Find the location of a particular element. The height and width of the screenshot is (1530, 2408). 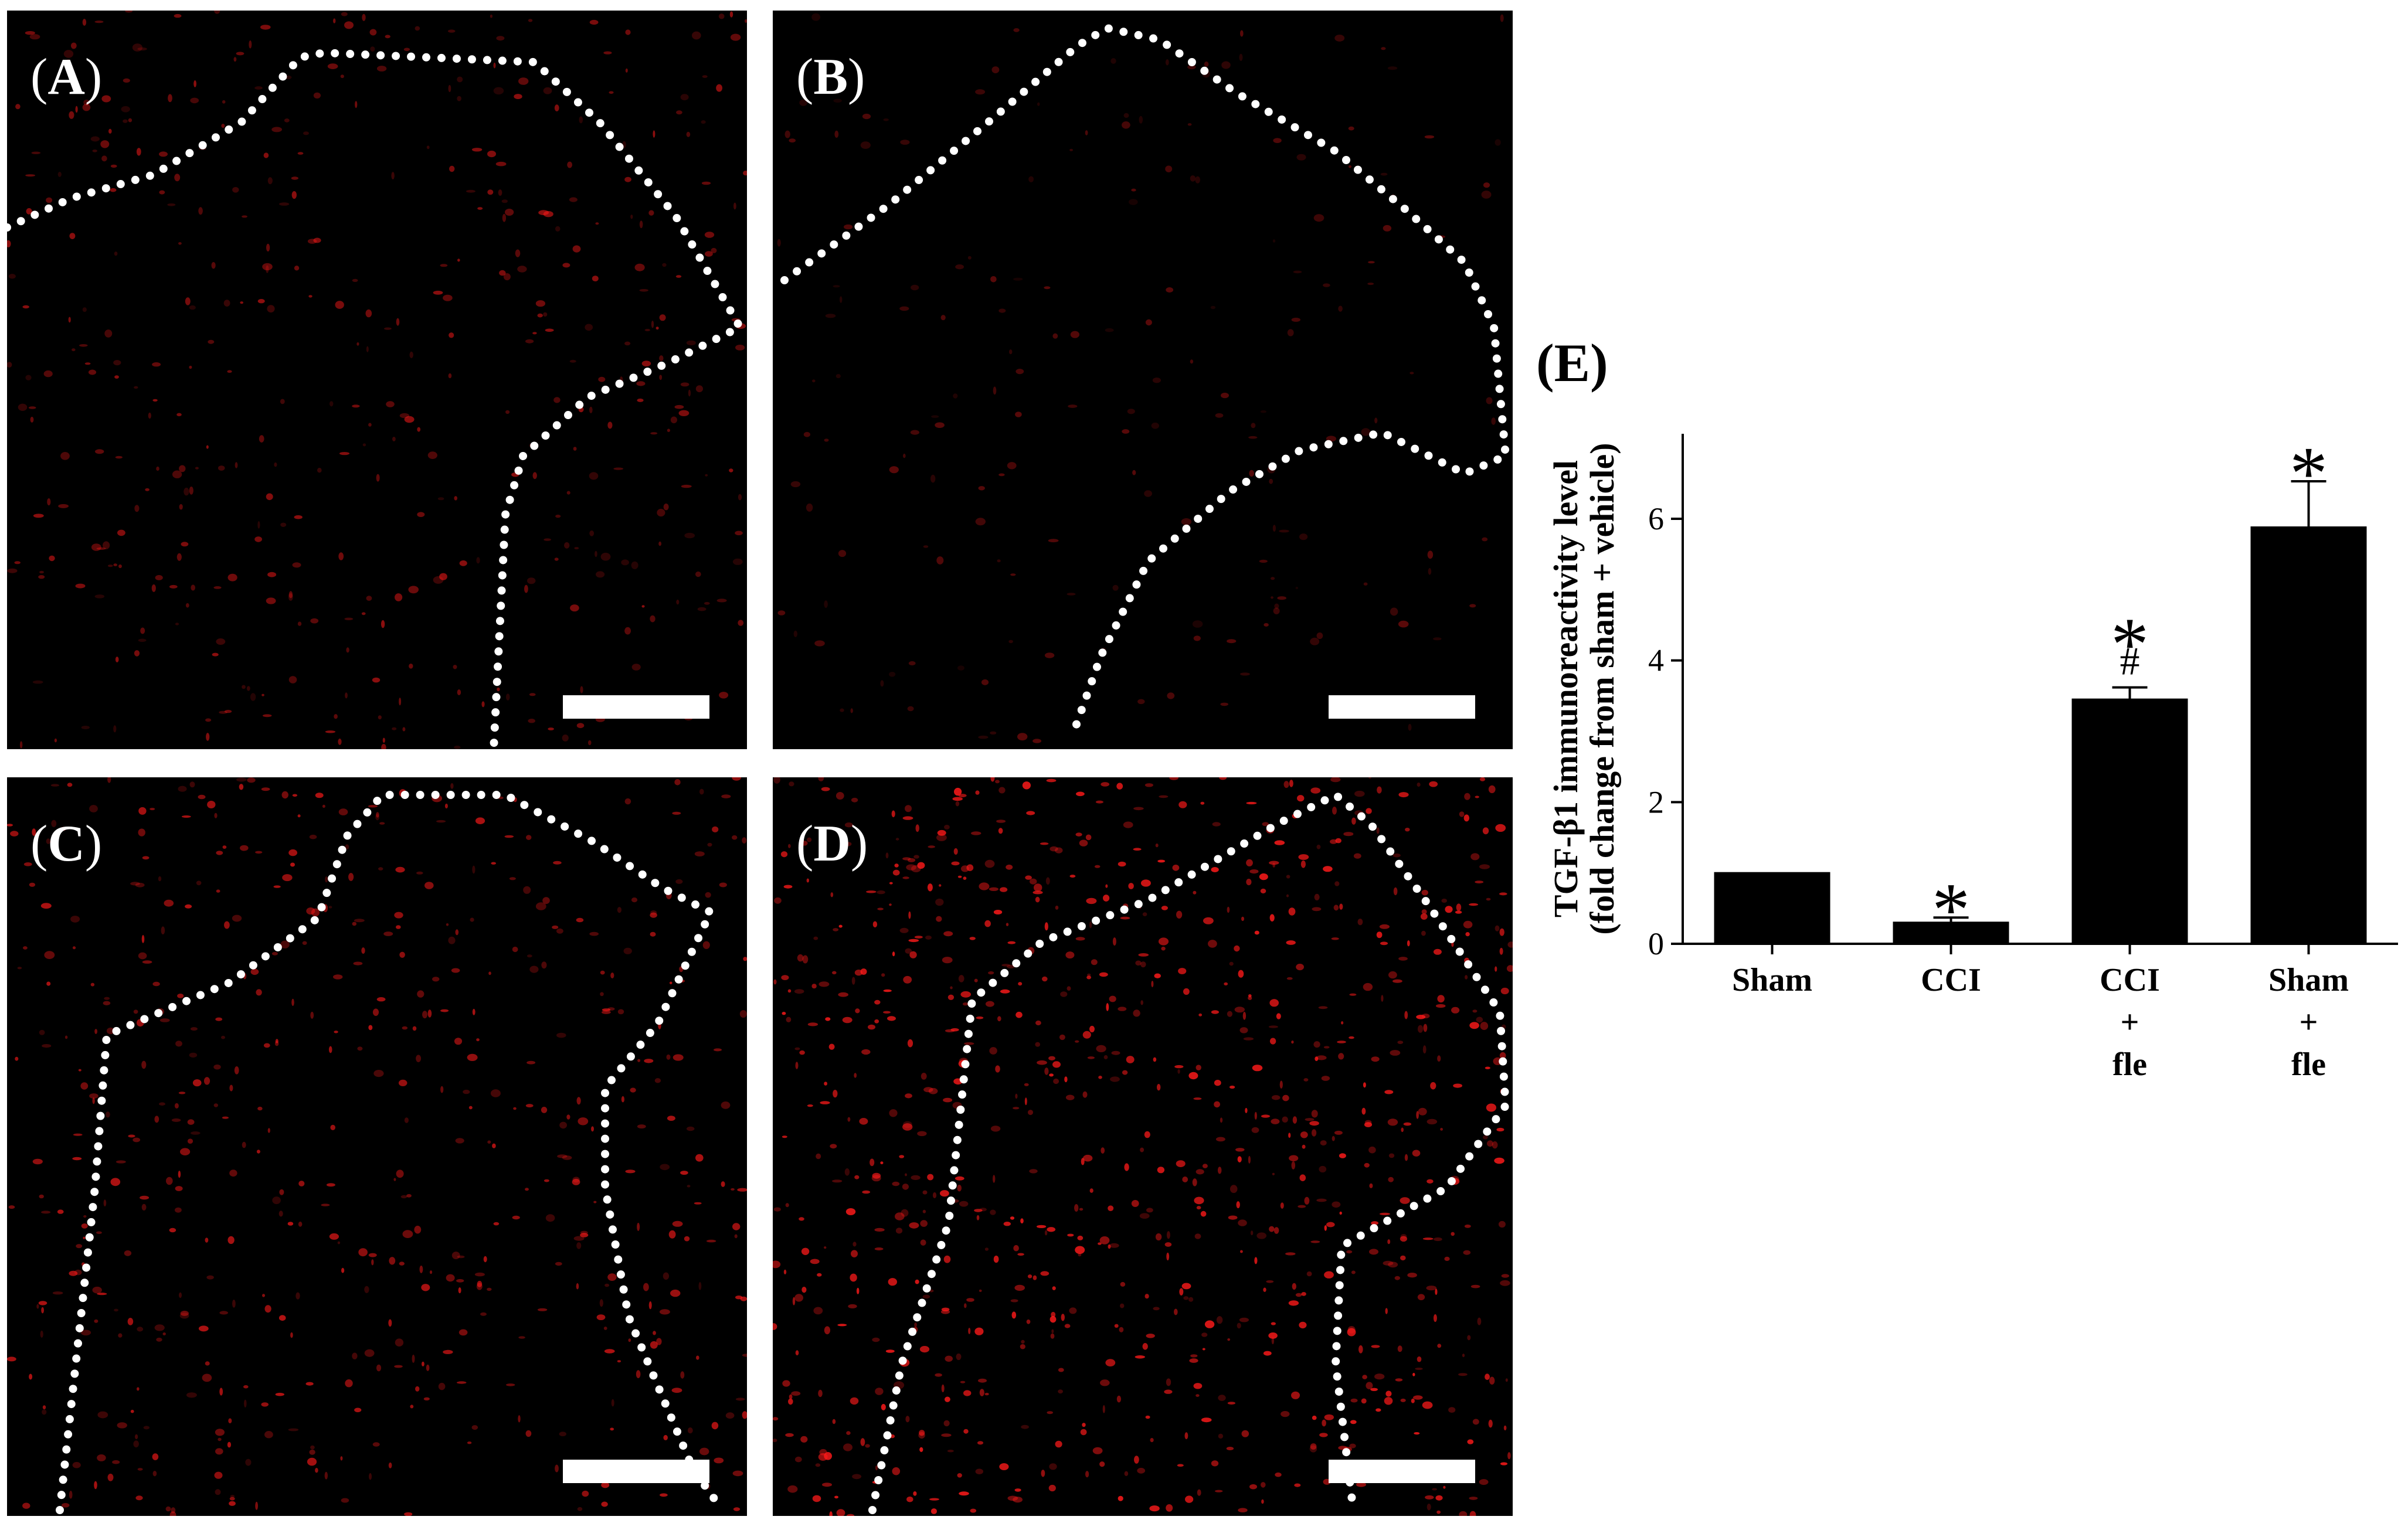

scale-bar-c is located at coordinates (636, 1471).